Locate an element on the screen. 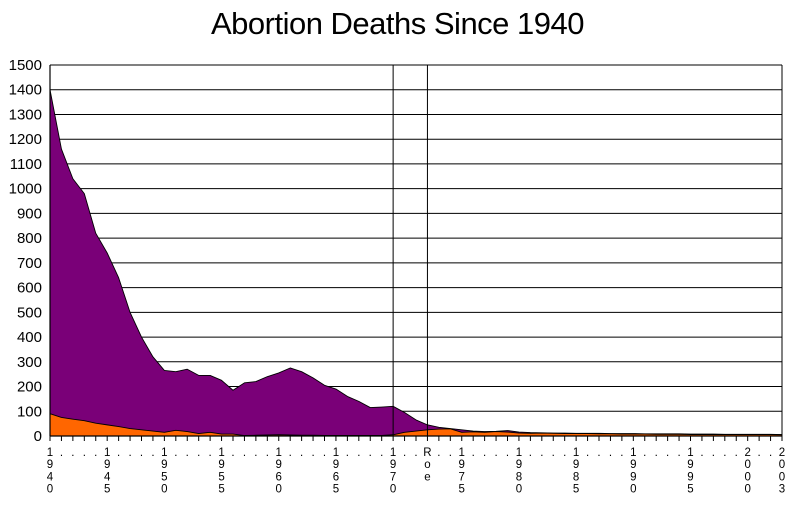 The width and height of the screenshot is (795, 515). y-tick-label-600: 600 is located at coordinates (29, 288).